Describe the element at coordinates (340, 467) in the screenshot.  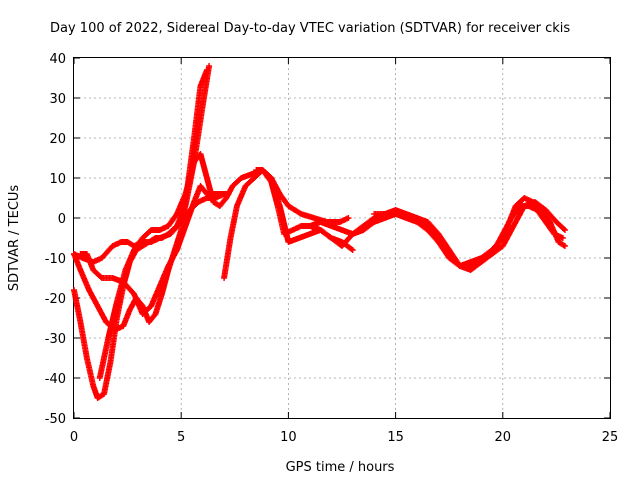
I see `x-axis-label: GPS time / hours` at that location.